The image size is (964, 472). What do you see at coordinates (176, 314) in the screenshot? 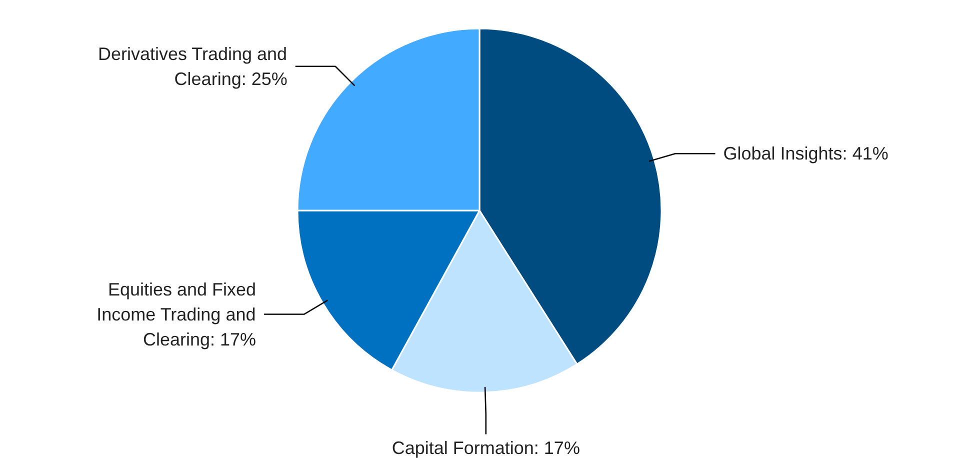
I see `slice-label: Equities and Fixed Income Trading and Clearing: 17%` at bounding box center [176, 314].